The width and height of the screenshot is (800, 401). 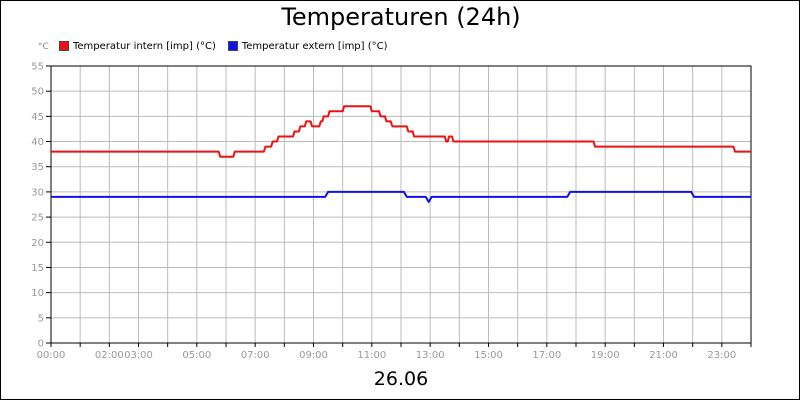 I want to click on legend-item-intern: Temperatur intern [imp] (°C), so click(x=137, y=46).